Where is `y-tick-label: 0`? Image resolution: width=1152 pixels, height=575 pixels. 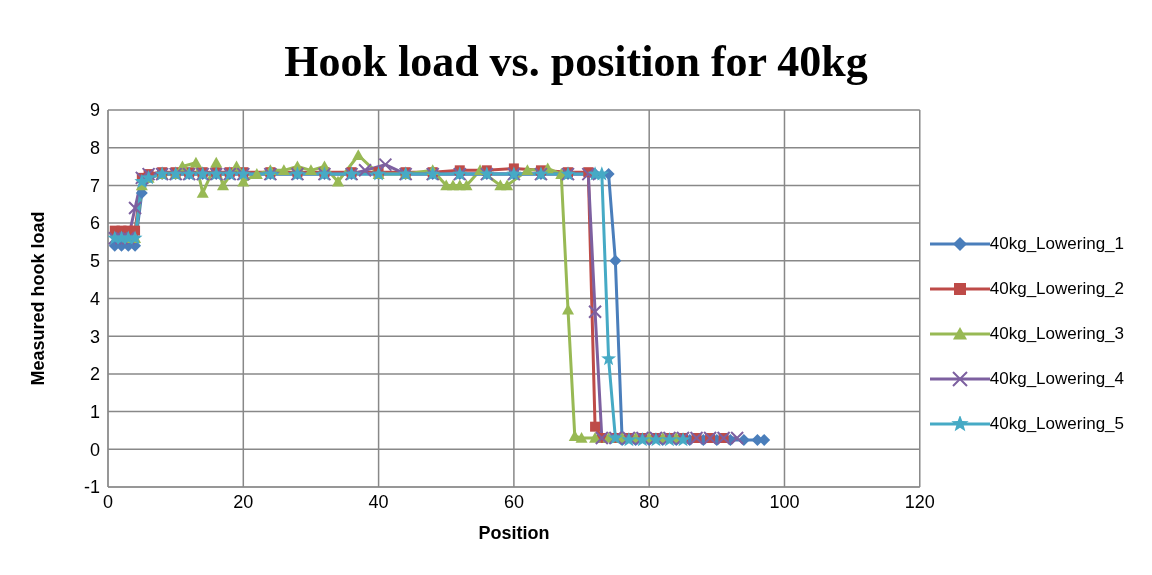 y-tick-label: 0 is located at coordinates (94, 449).